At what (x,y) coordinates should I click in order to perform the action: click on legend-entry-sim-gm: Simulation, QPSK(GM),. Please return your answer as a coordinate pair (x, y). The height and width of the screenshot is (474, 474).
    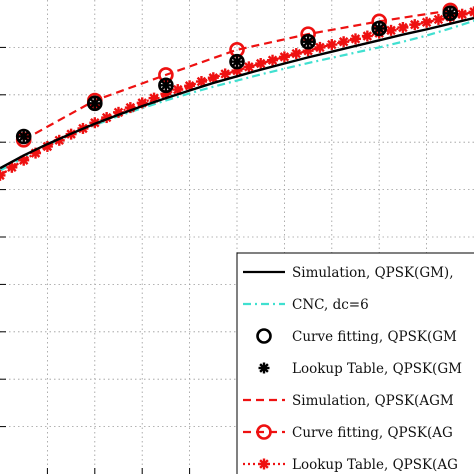
    Looking at the image, I should click on (348, 273).